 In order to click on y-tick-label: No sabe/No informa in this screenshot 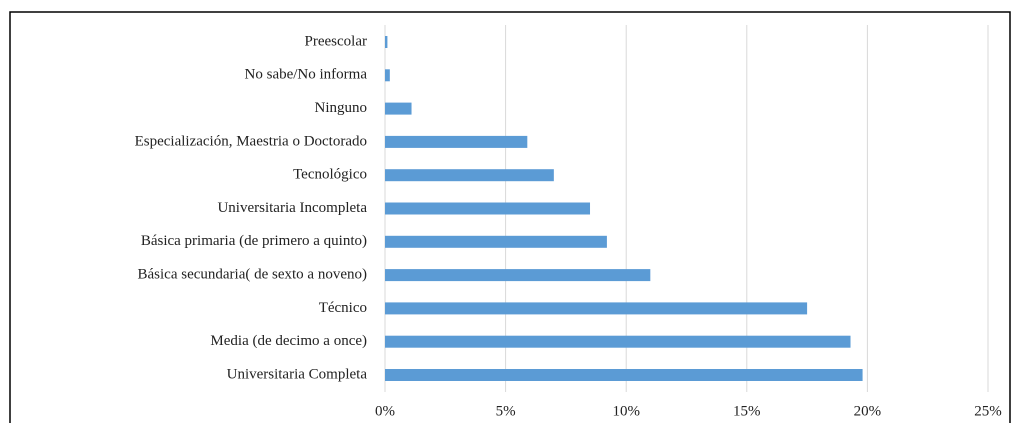, I will do `click(306, 75)`.